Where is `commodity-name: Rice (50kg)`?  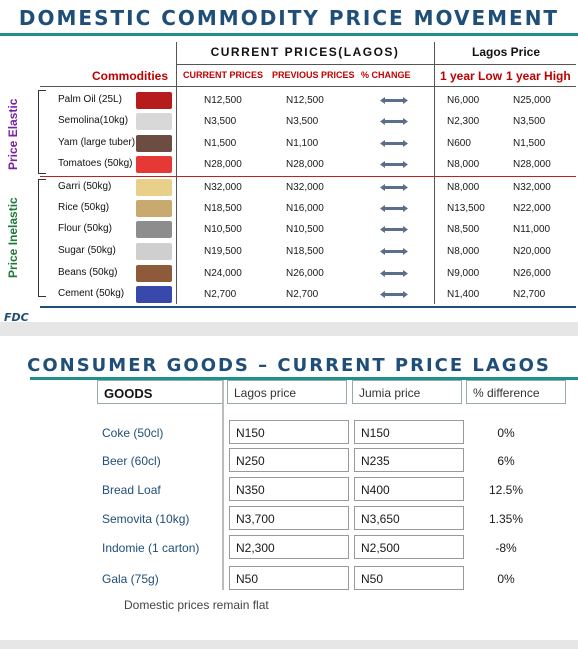 commodity-name: Rice (50kg) is located at coordinates (84, 207).